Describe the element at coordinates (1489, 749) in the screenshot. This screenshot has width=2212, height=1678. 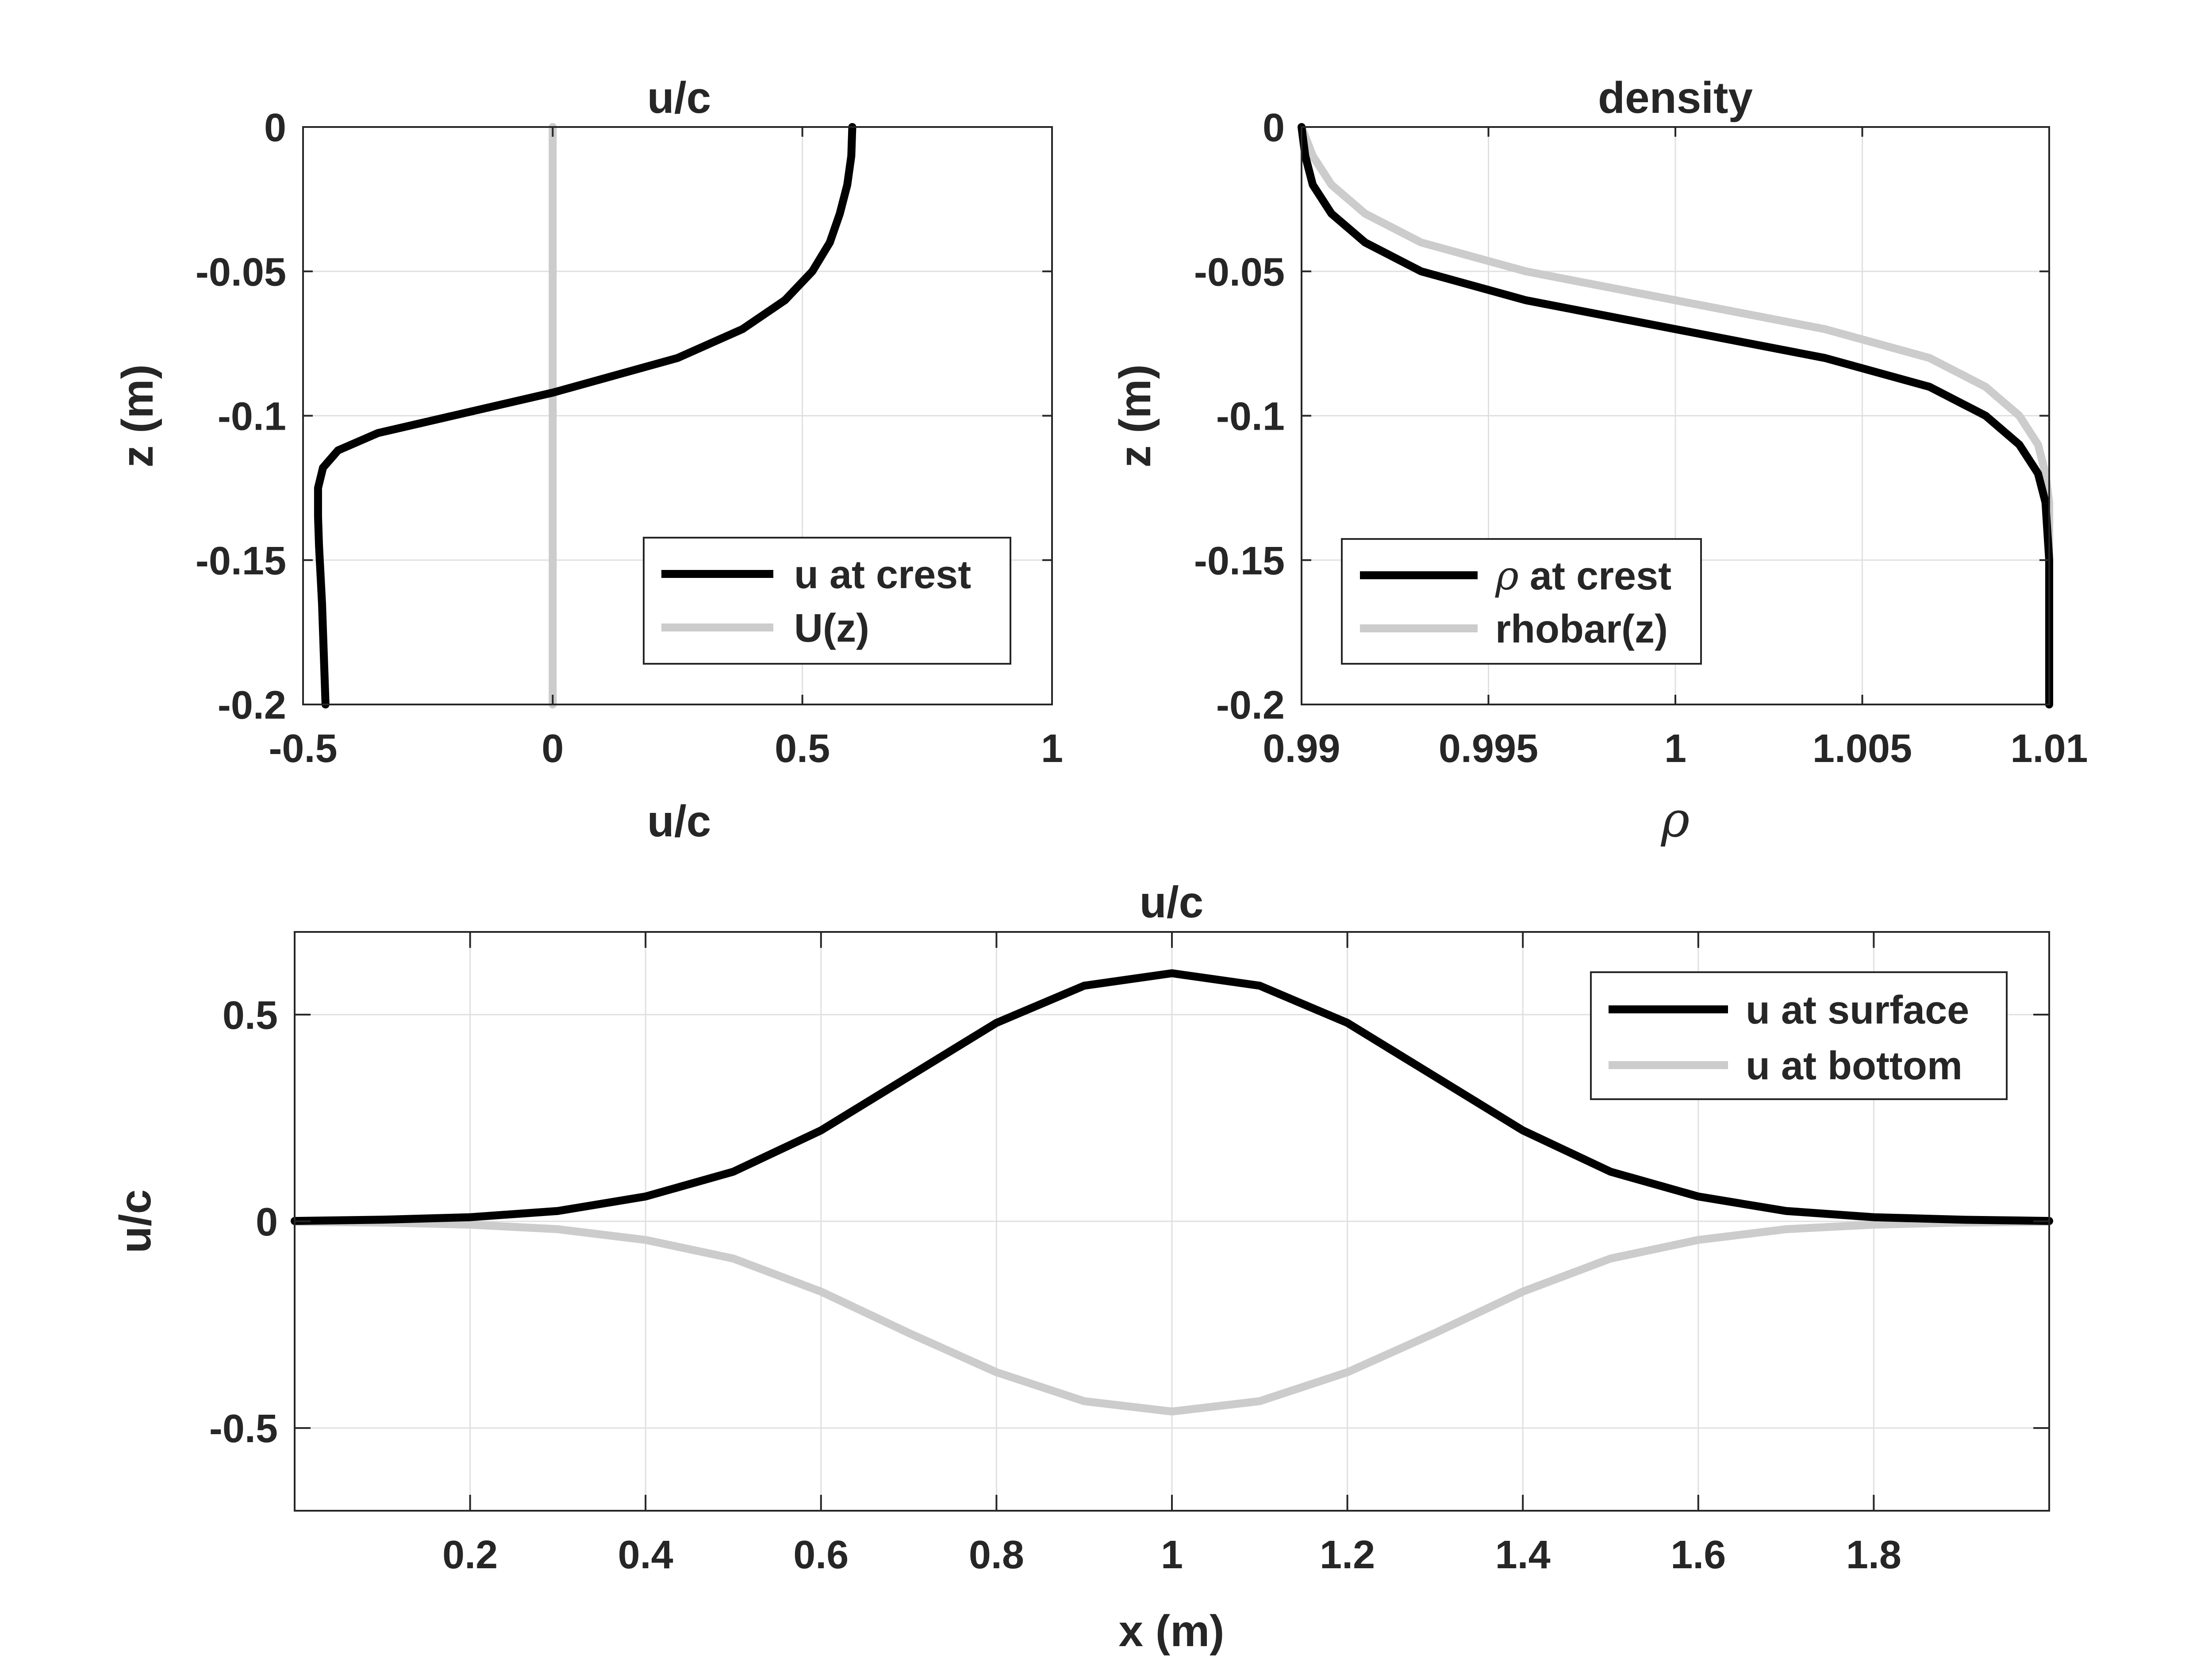
I see `x-tick-label: 0.995` at that location.